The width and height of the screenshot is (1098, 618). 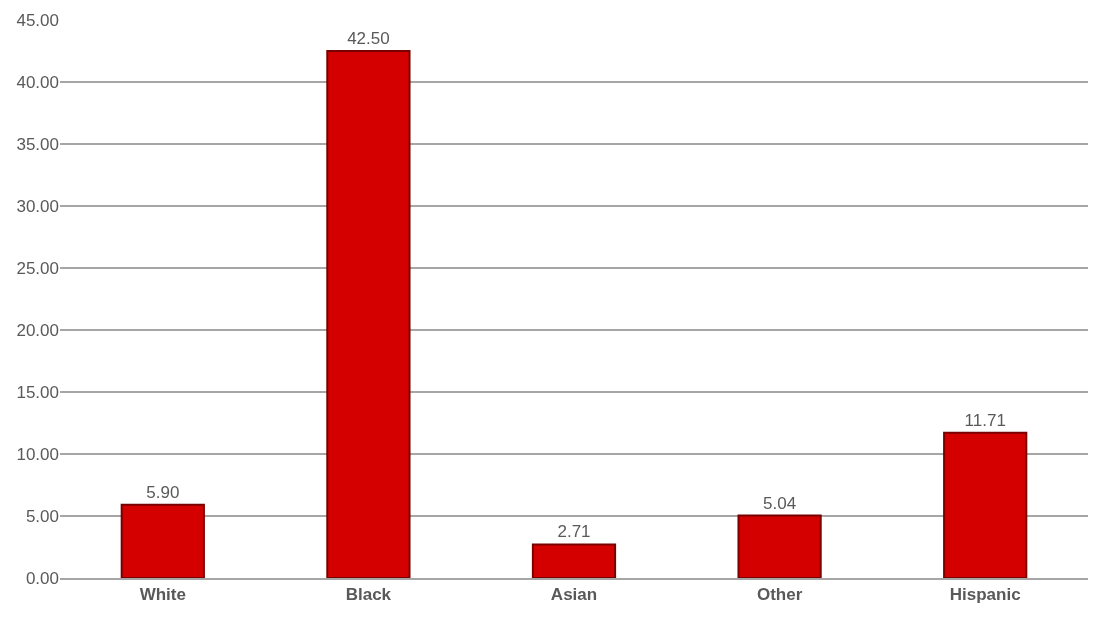 What do you see at coordinates (37, 206) in the screenshot?
I see `y-tick-label: 30.00` at bounding box center [37, 206].